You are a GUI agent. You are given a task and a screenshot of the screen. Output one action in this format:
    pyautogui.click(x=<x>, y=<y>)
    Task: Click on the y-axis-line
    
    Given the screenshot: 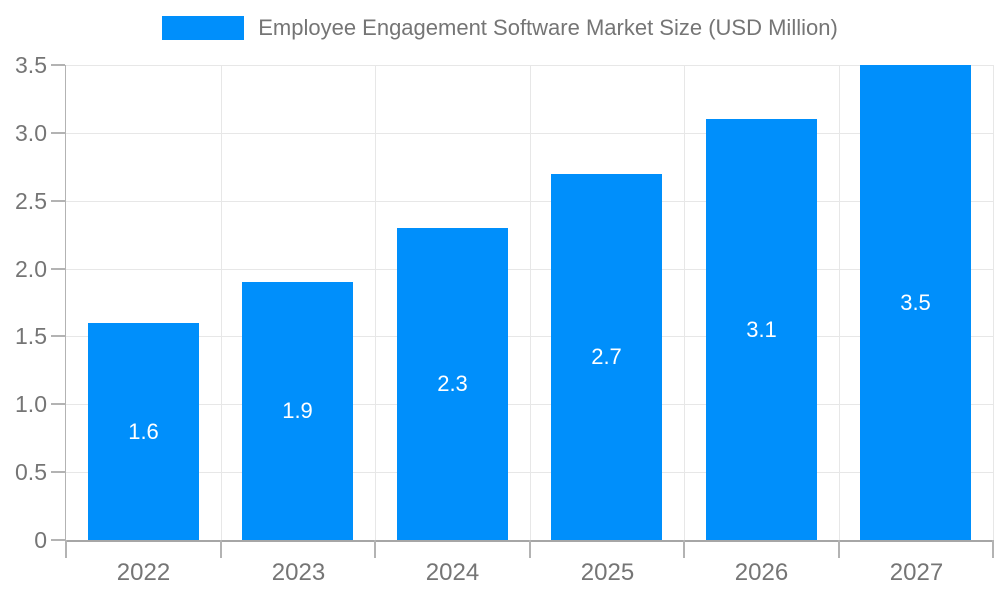 What is the action you would take?
    pyautogui.click(x=65, y=311)
    